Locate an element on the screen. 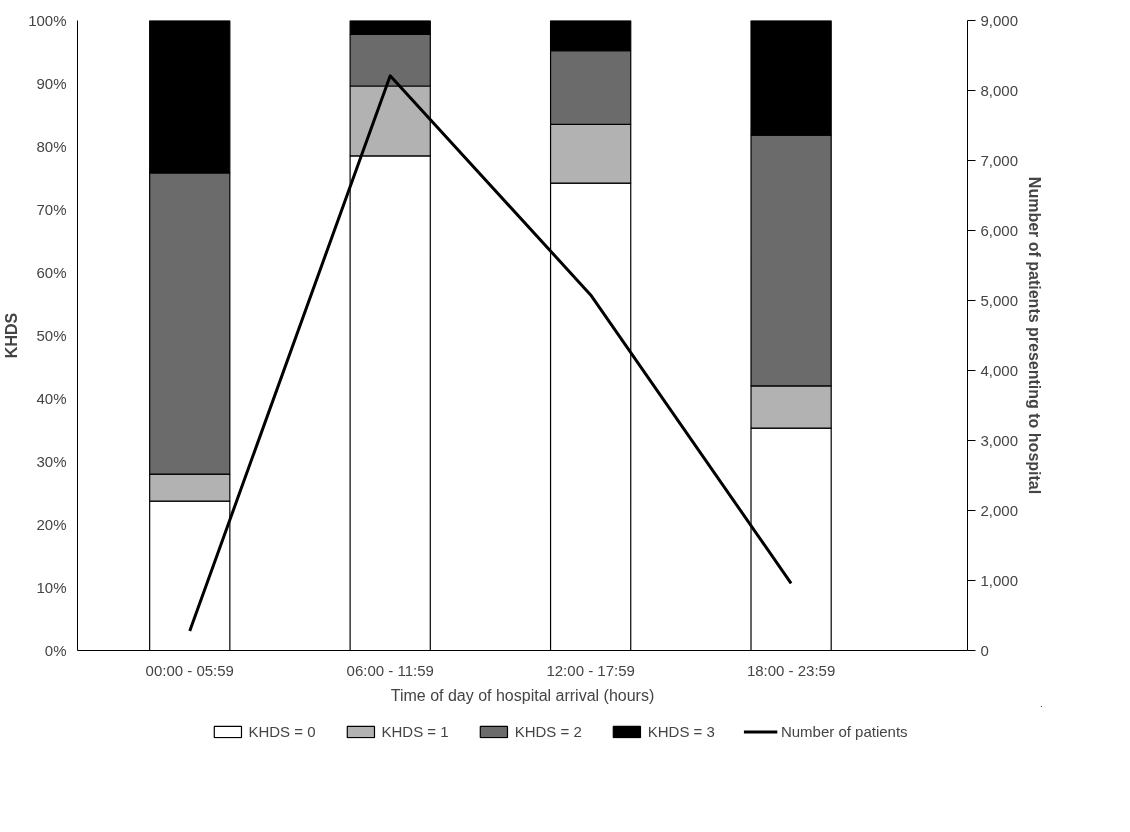 Image resolution: width=1130 pixels, height=832 pixels. y2-tick-label: 0 is located at coordinates (984, 650).